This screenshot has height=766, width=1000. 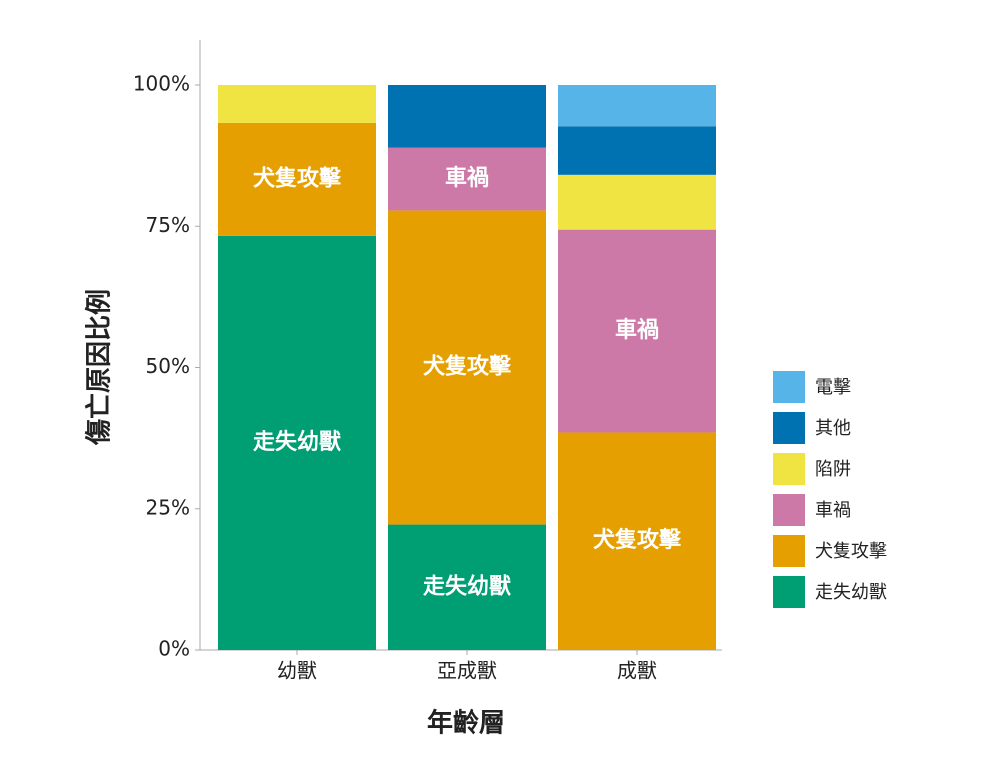 What do you see at coordinates (833, 469) in the screenshot?
I see `legend-label: 陷阱` at bounding box center [833, 469].